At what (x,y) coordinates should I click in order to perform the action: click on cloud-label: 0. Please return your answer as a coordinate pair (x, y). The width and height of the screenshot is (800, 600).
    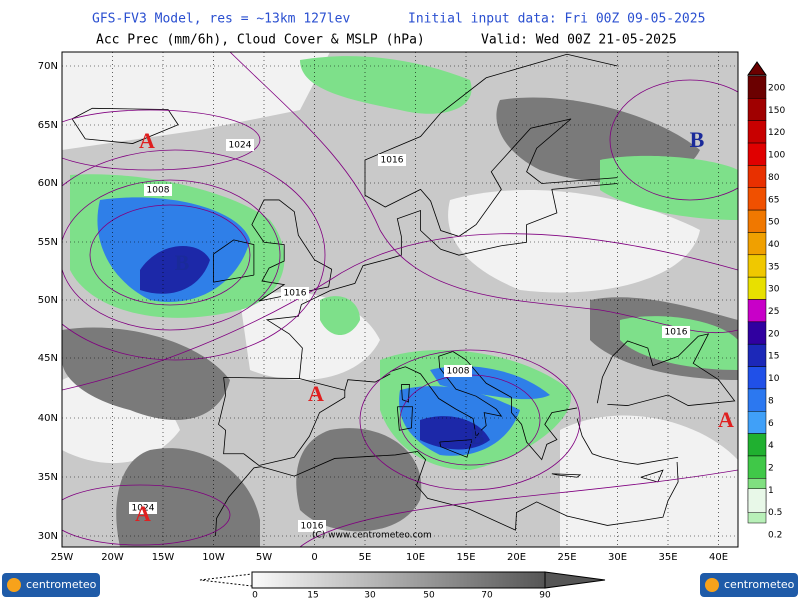
    Looking at the image, I should click on (255, 595).